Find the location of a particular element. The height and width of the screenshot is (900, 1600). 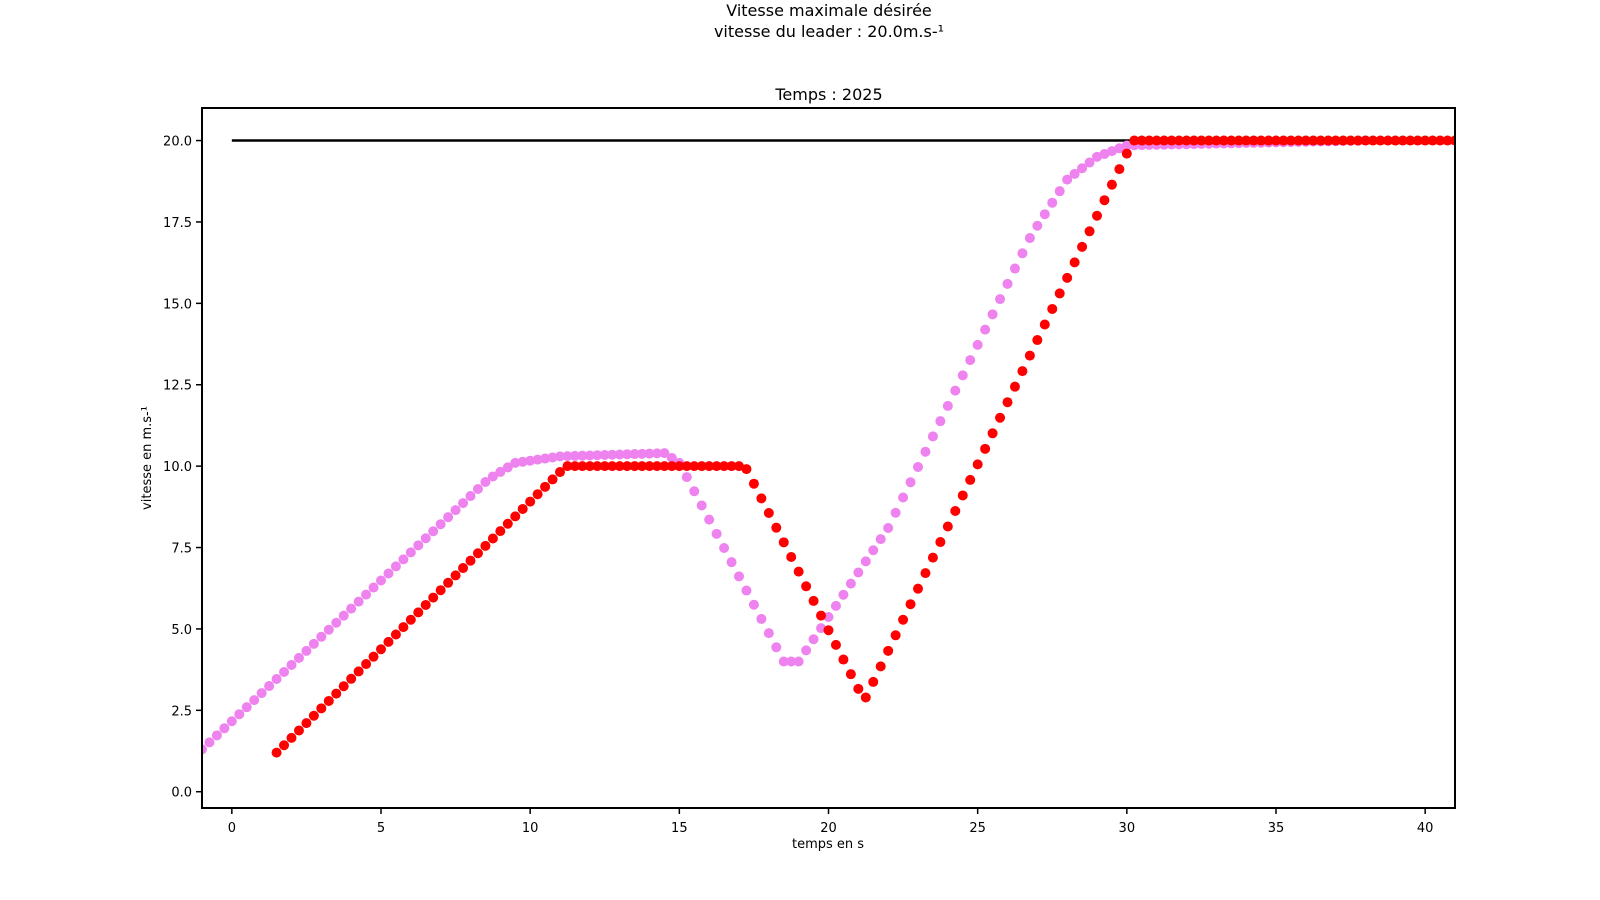

x-tick-label: 40 is located at coordinates (1425, 828).